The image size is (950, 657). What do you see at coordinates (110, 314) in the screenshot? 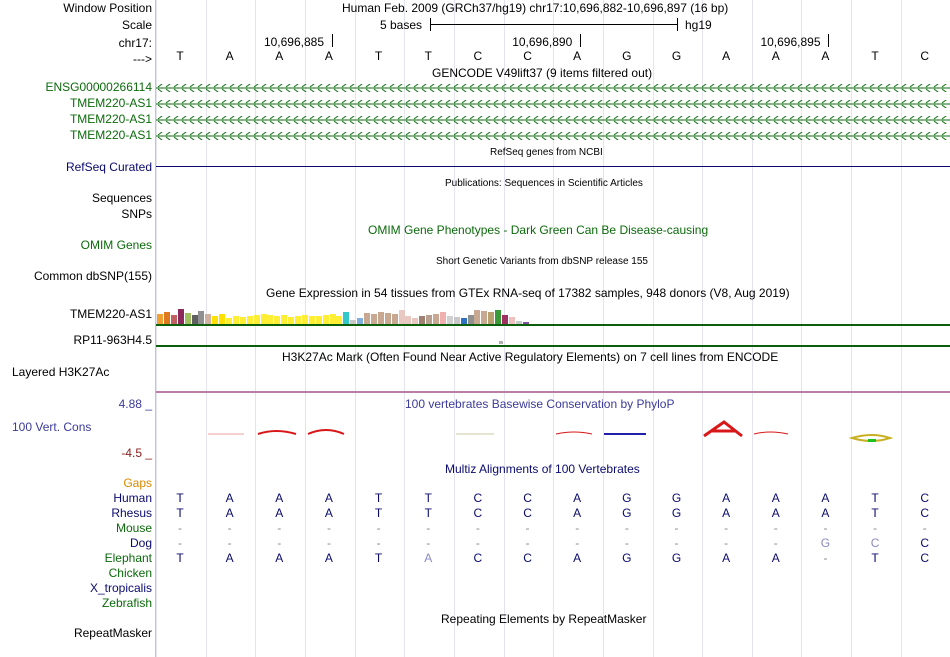
I see `gtex-gene-label: TMEM220-AS1` at bounding box center [110, 314].